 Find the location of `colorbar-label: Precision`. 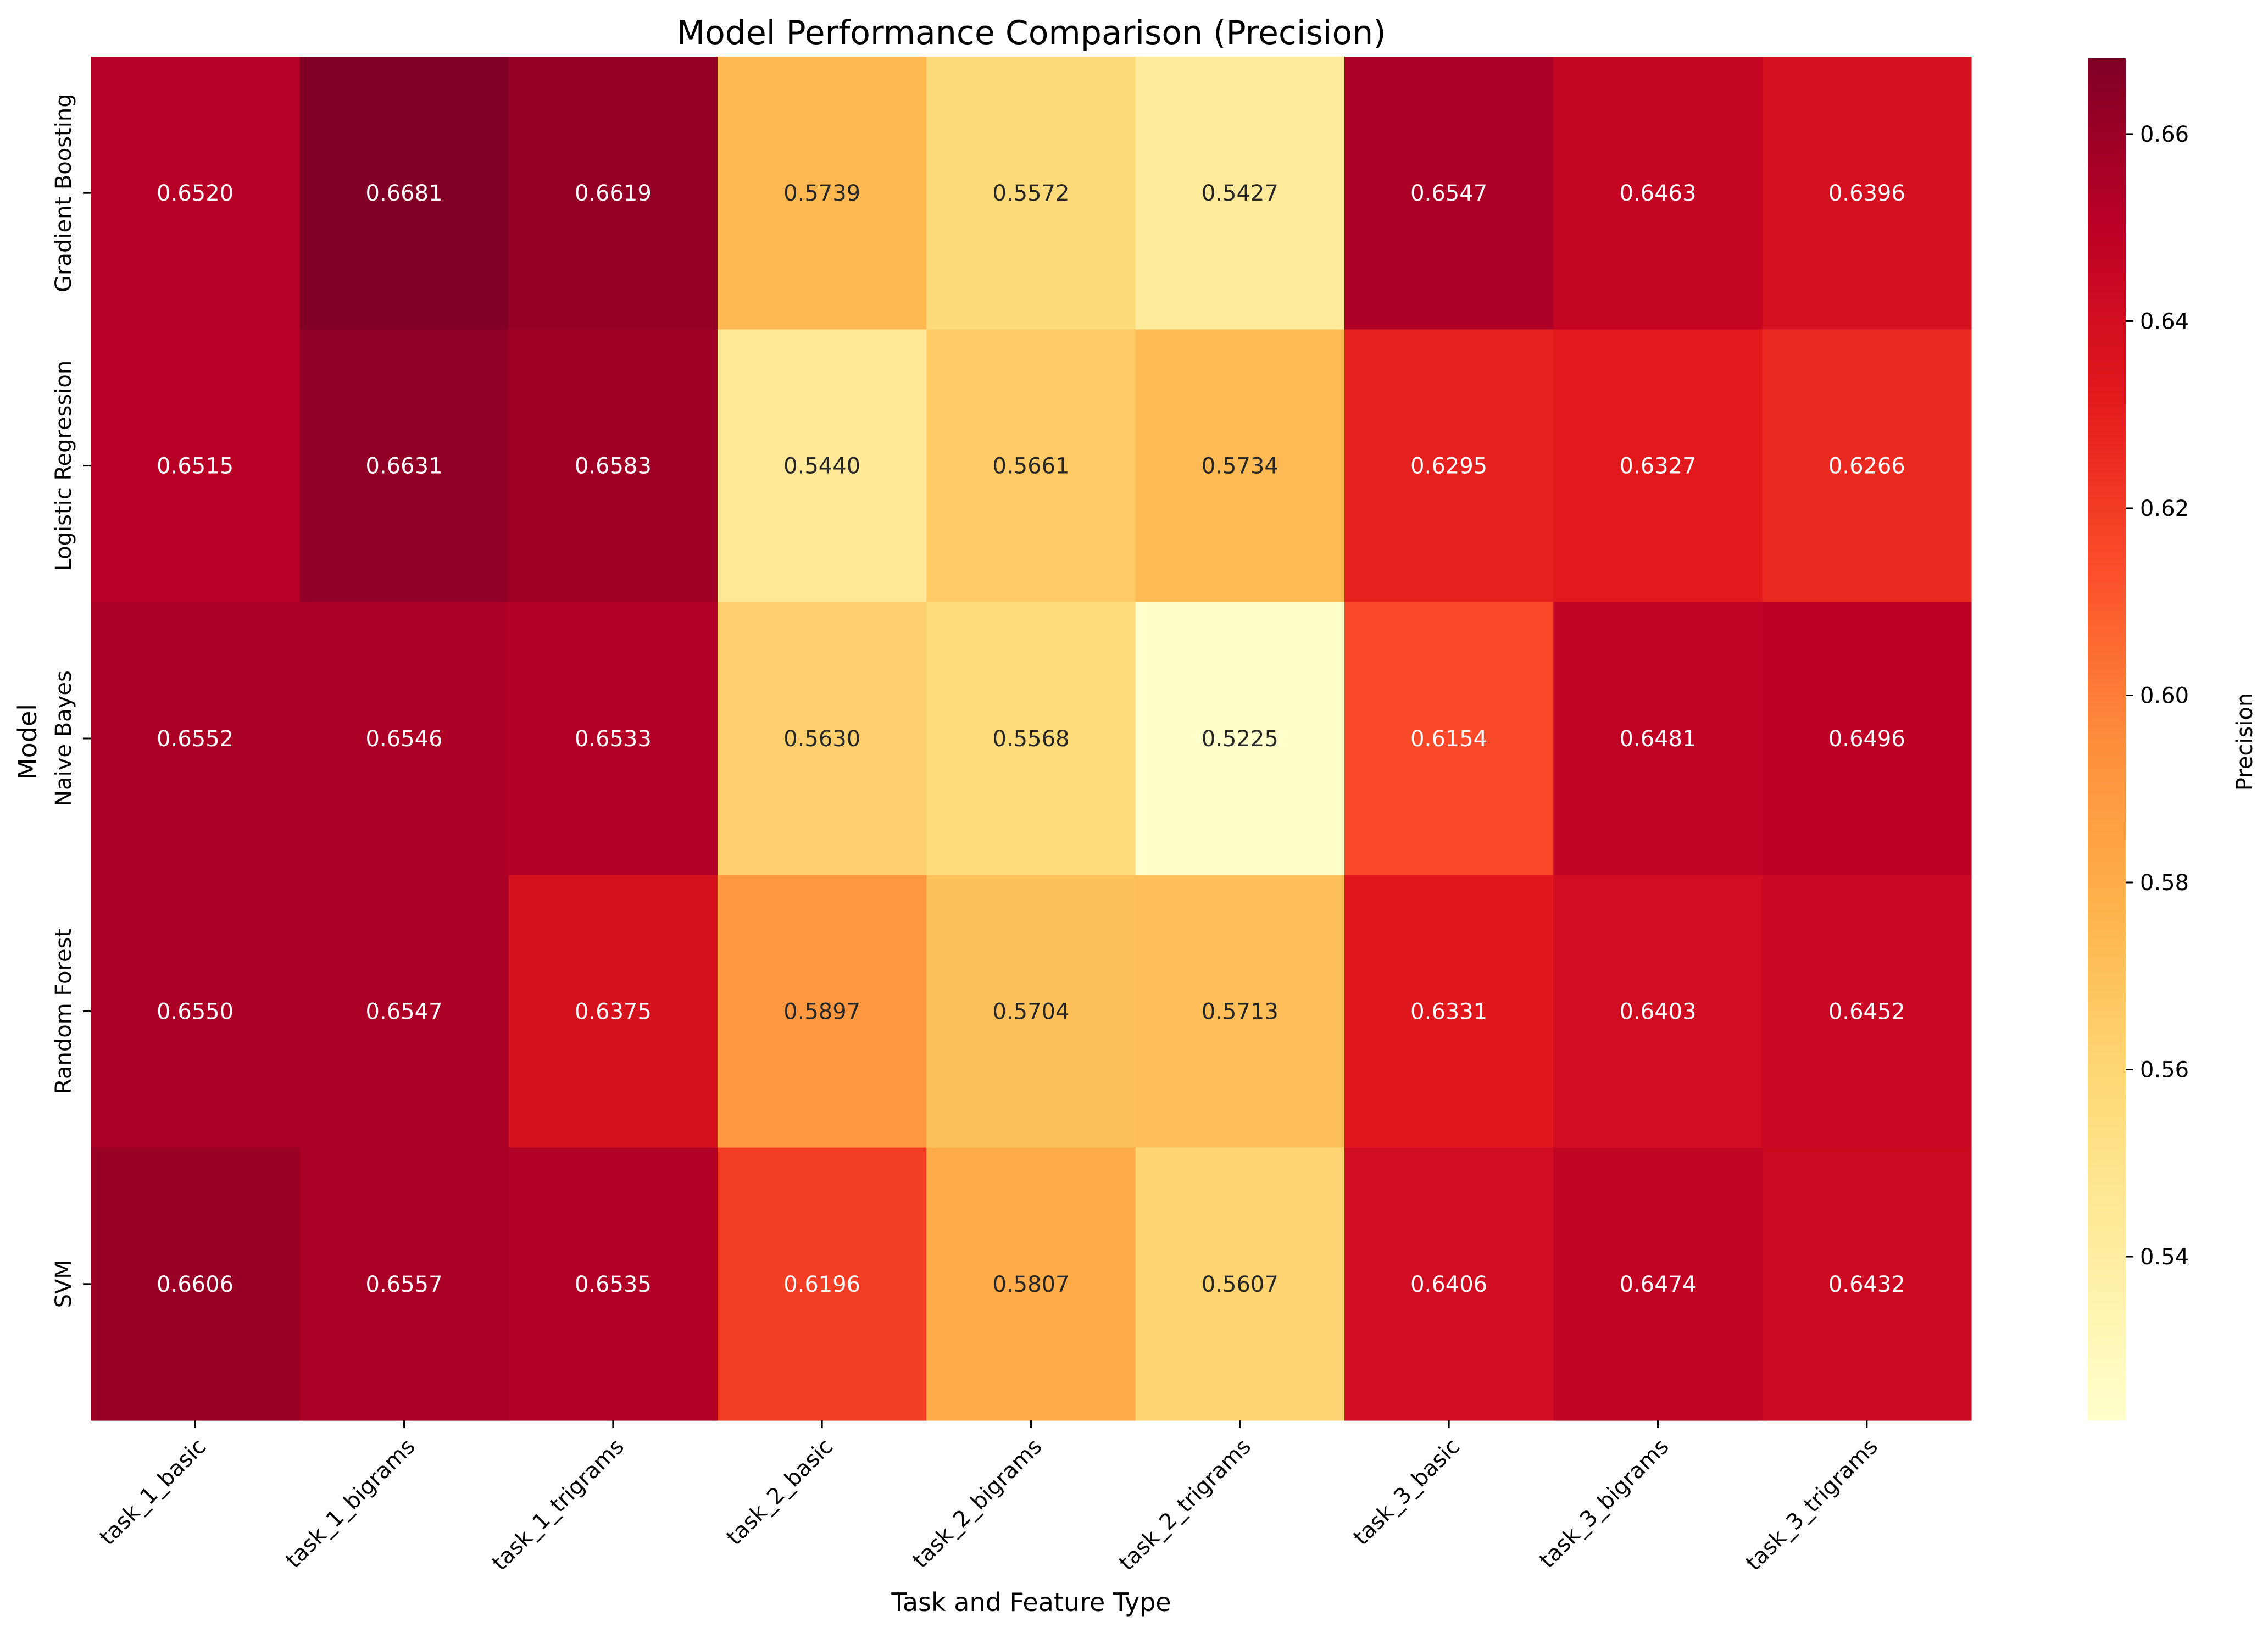

colorbar-label: Precision is located at coordinates (2245, 742).